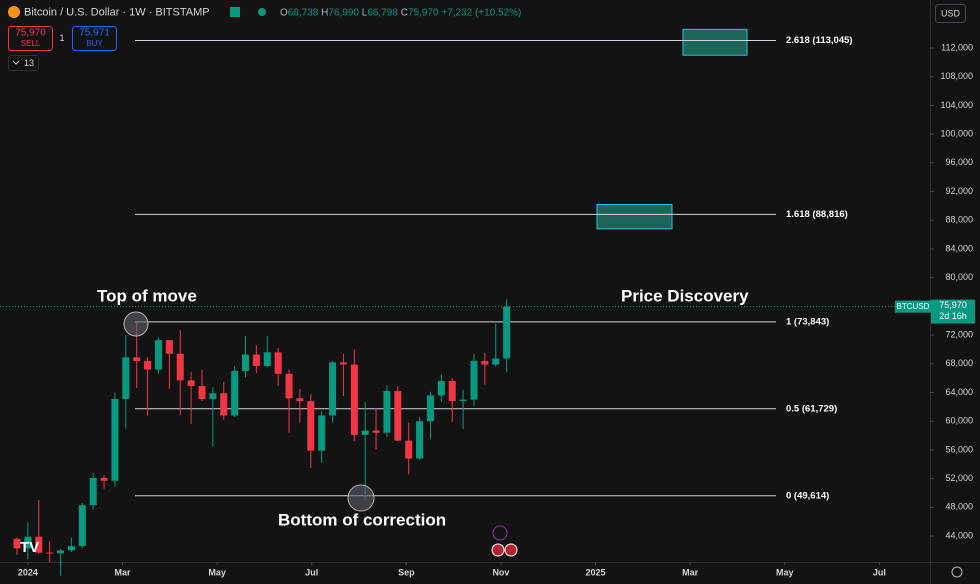  Describe the element at coordinates (817, 214) in the screenshot. I see `fib-label: 1.618 (88,816)` at that location.